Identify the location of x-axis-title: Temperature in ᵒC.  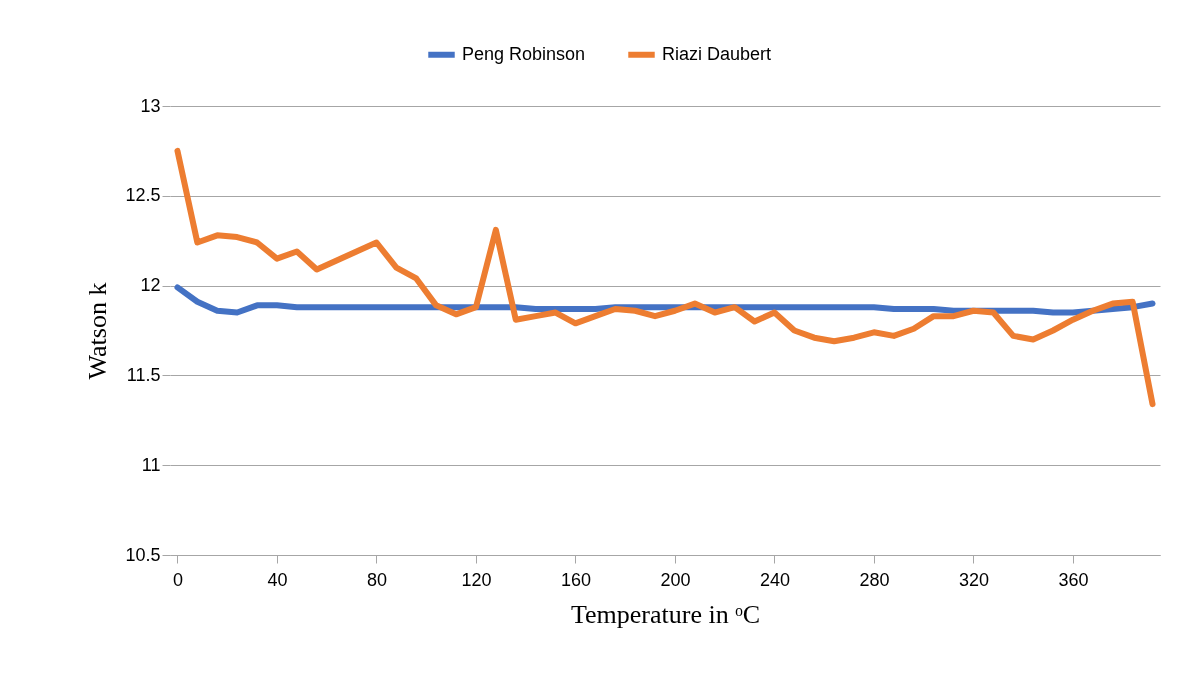
(665, 614).